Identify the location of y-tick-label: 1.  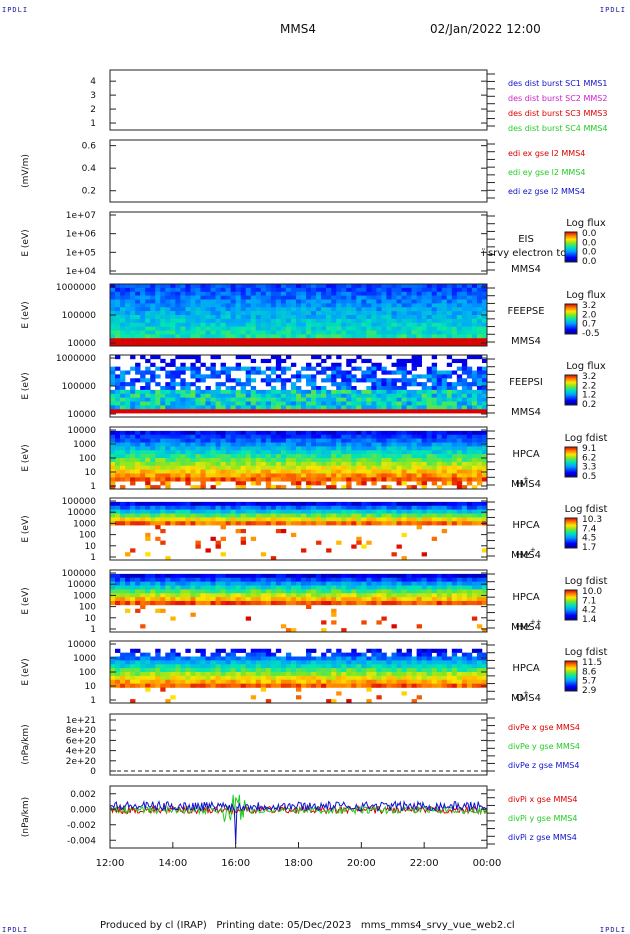
(93, 487).